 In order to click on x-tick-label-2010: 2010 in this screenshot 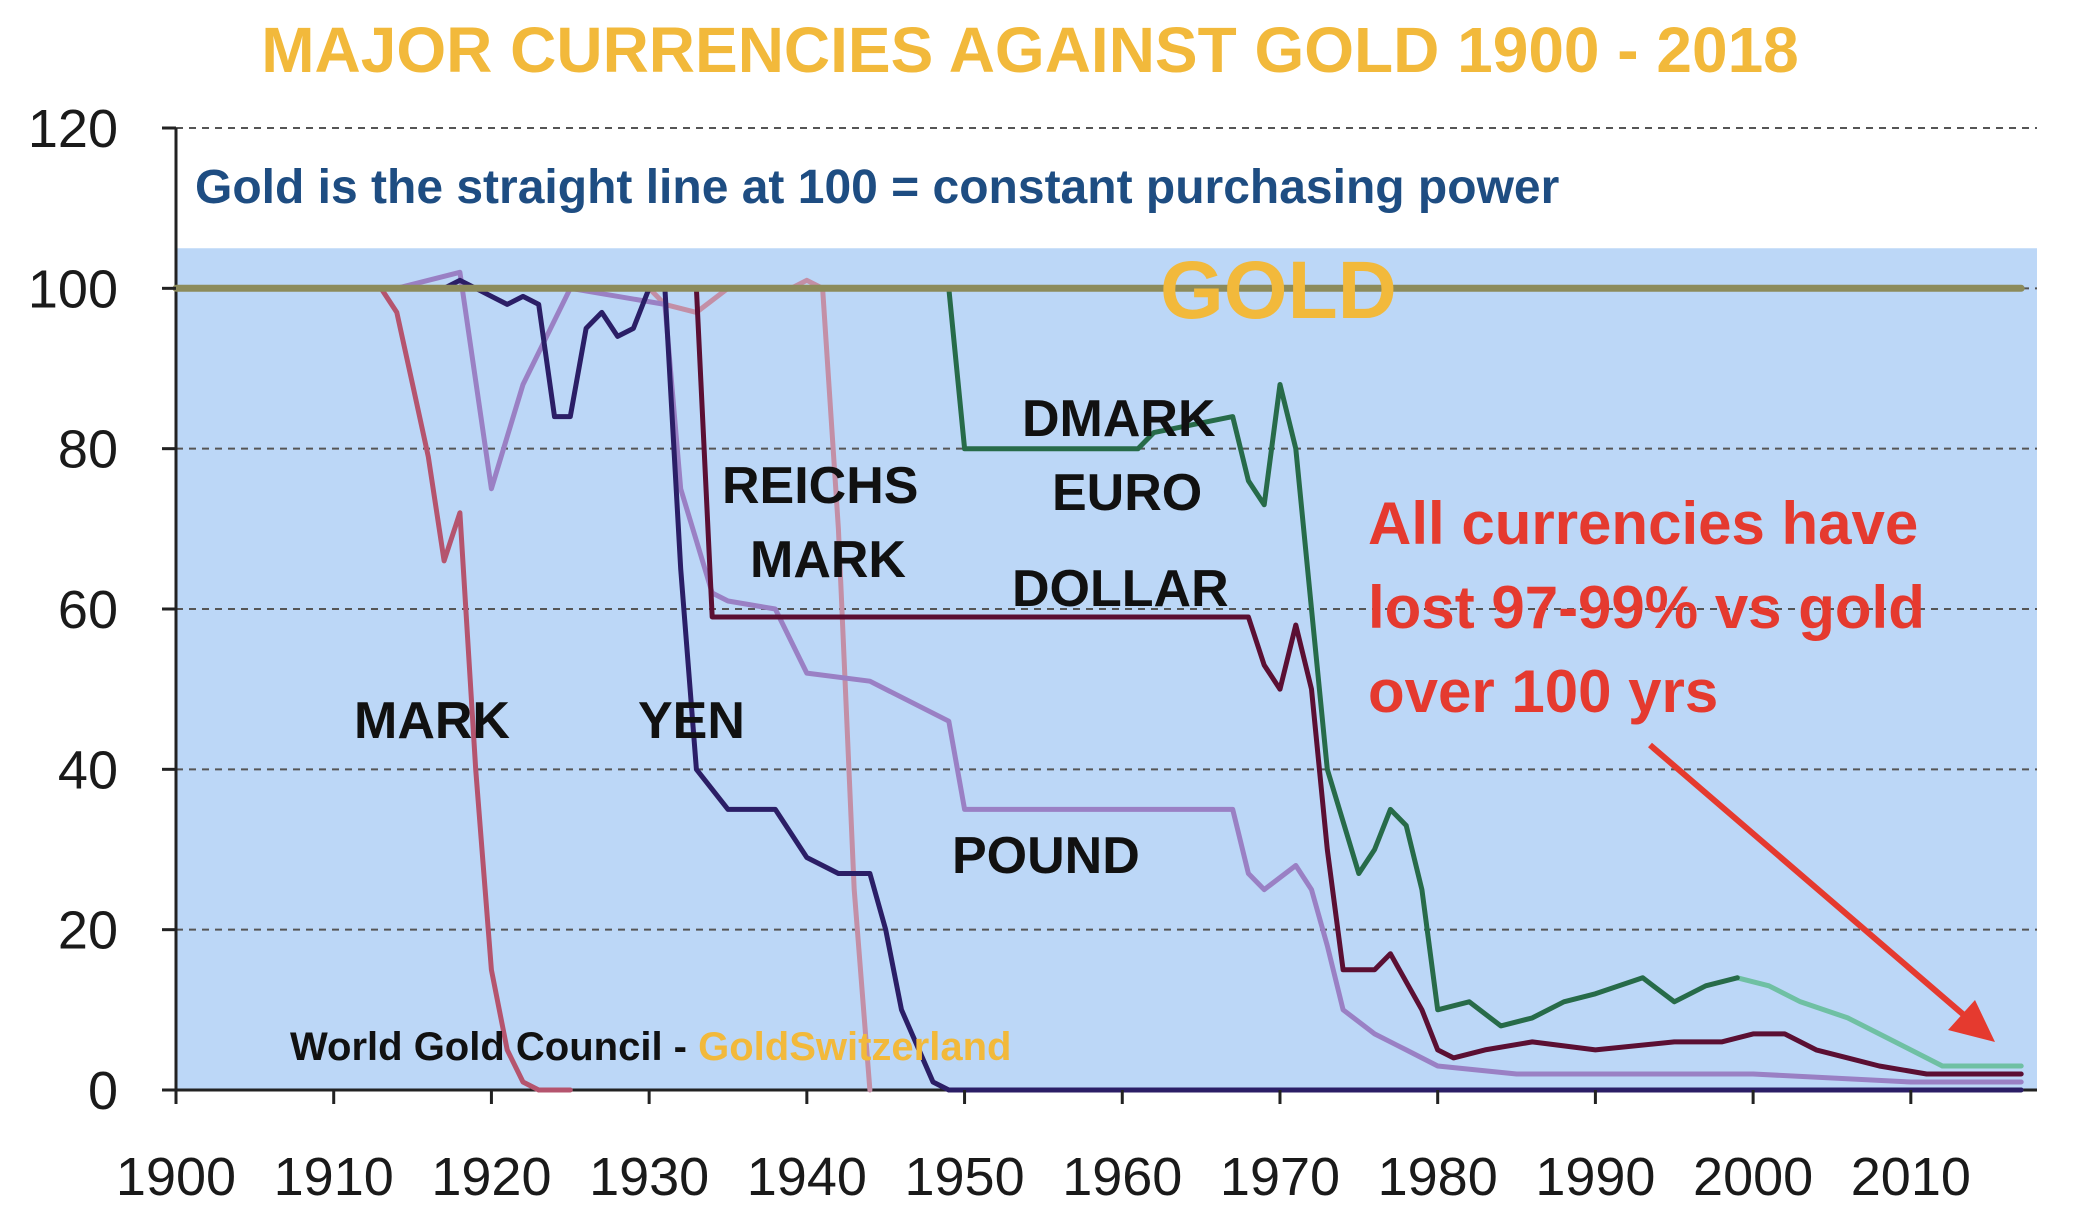, I will do `click(1911, 1177)`.